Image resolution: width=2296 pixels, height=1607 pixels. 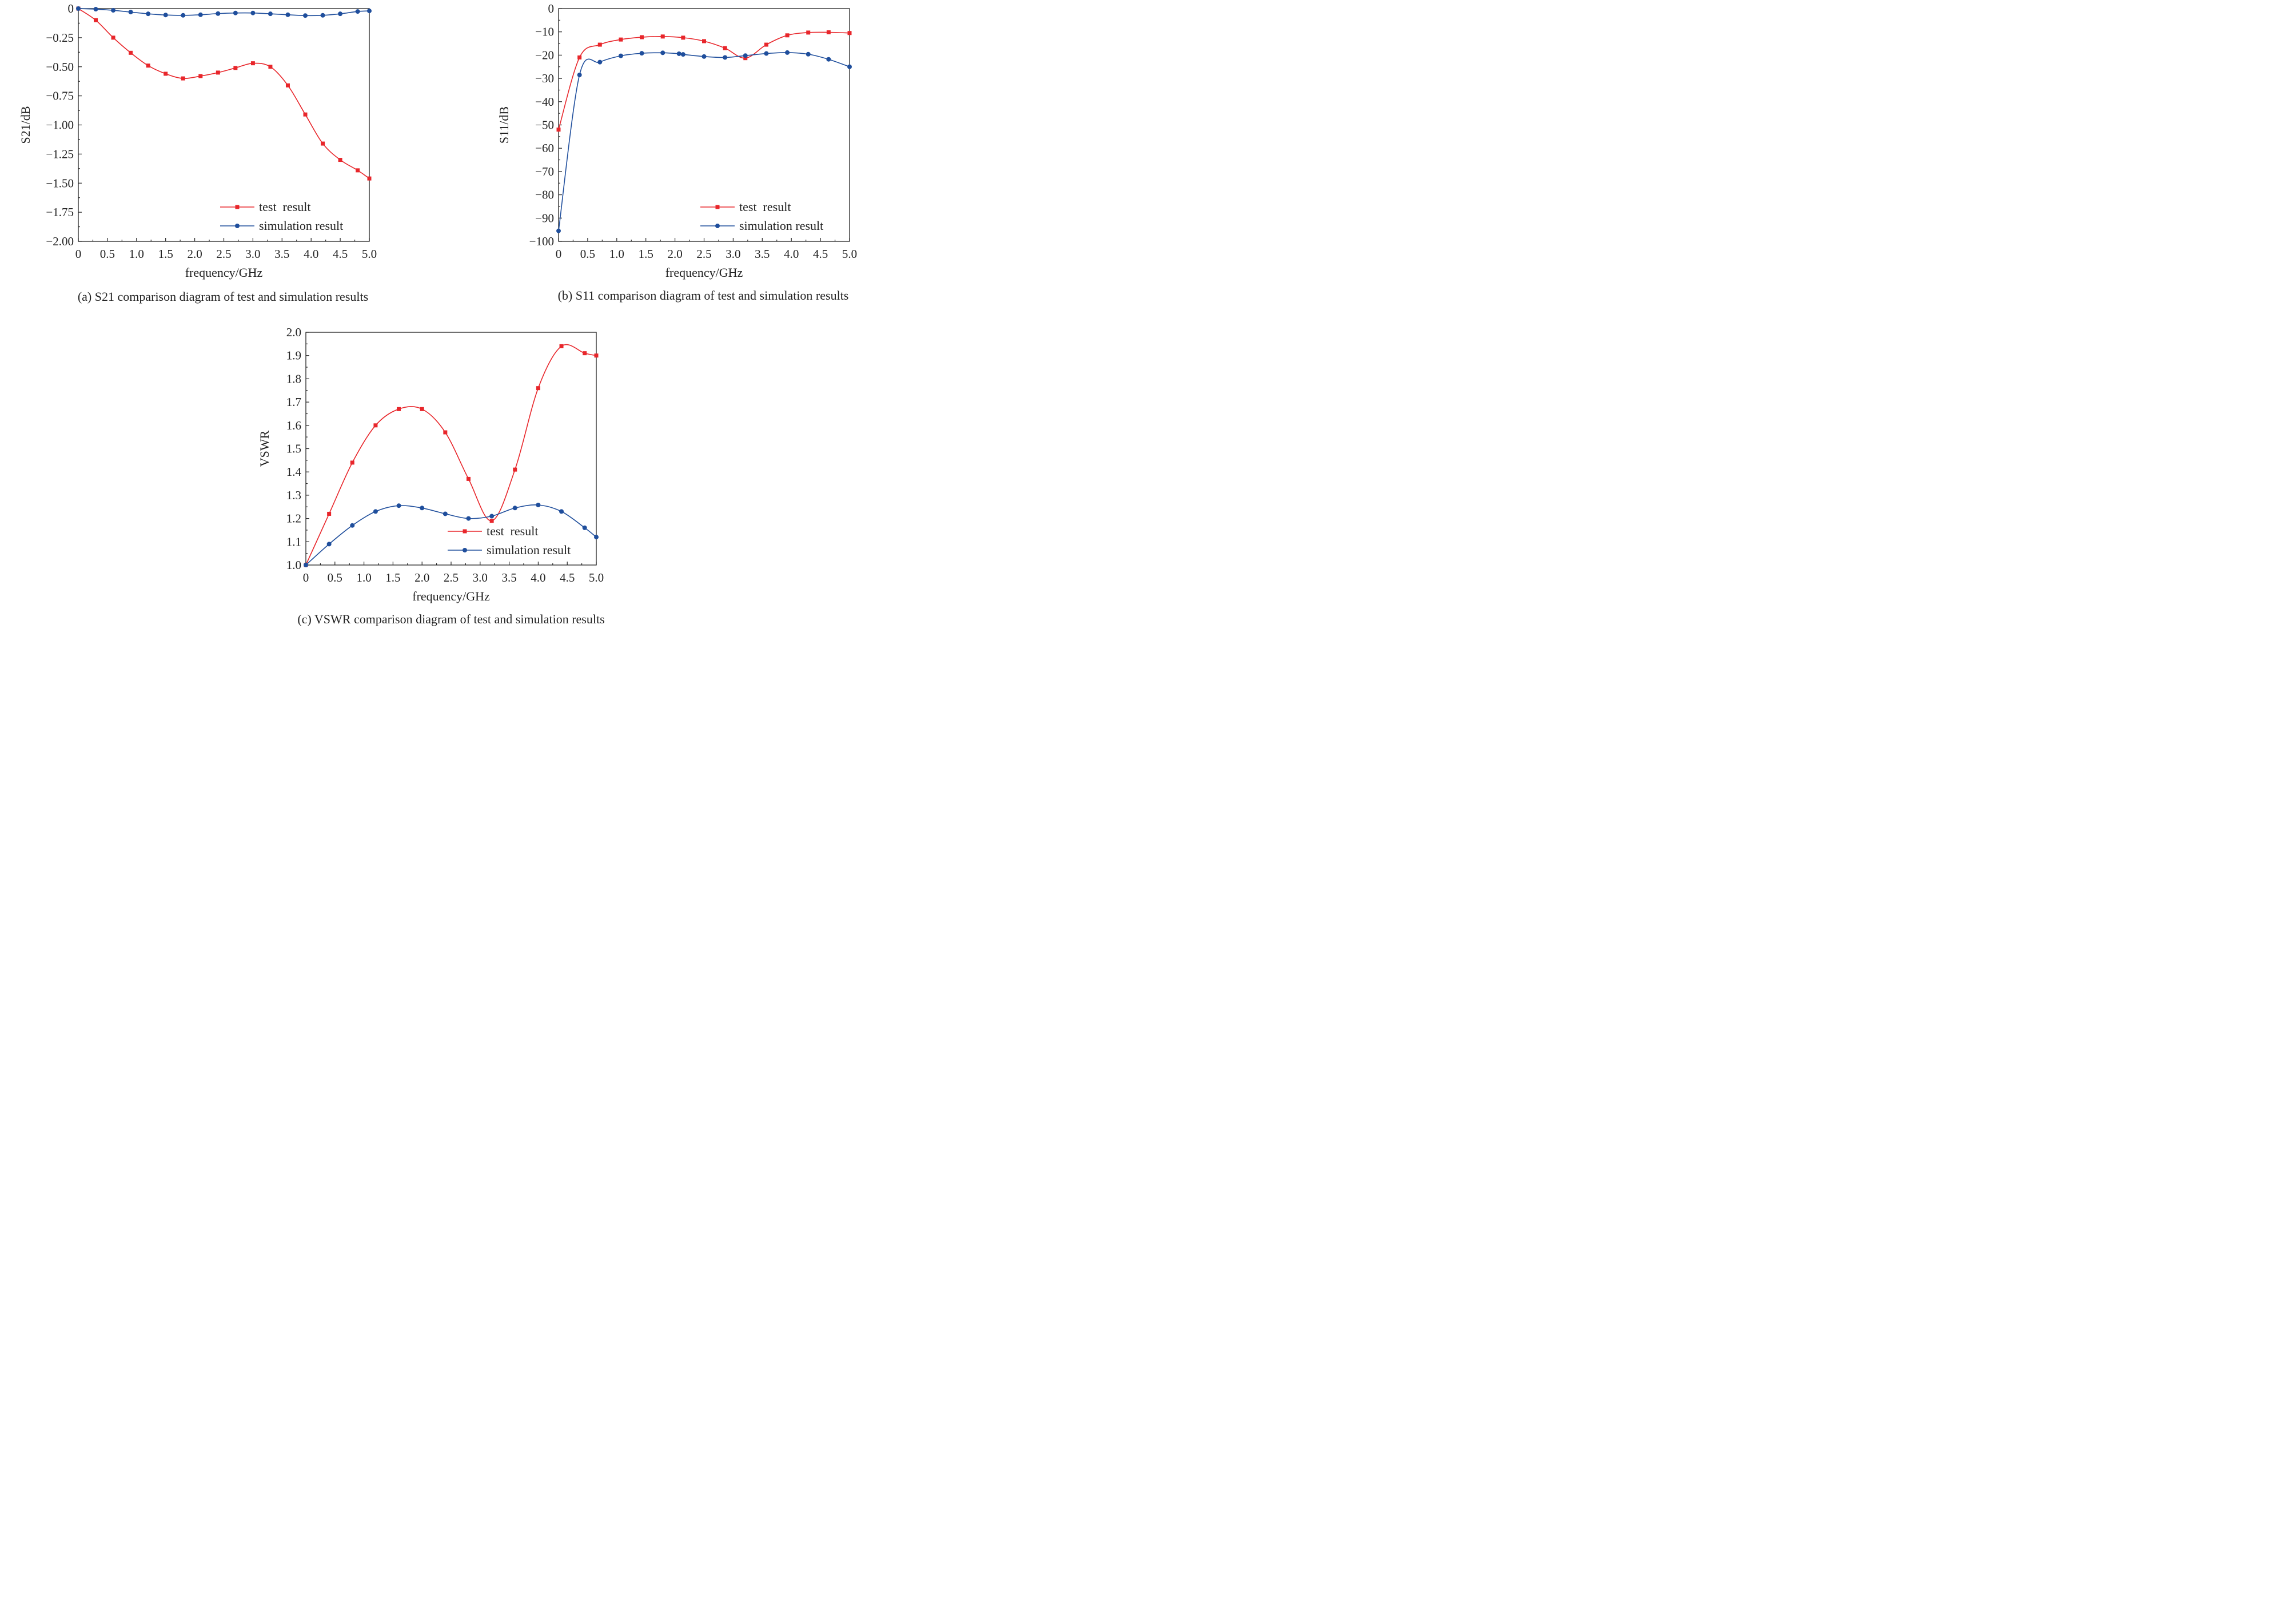 What do you see at coordinates (509, 577) in the screenshot?
I see `vswr-x-tick-label: 3.5` at bounding box center [509, 577].